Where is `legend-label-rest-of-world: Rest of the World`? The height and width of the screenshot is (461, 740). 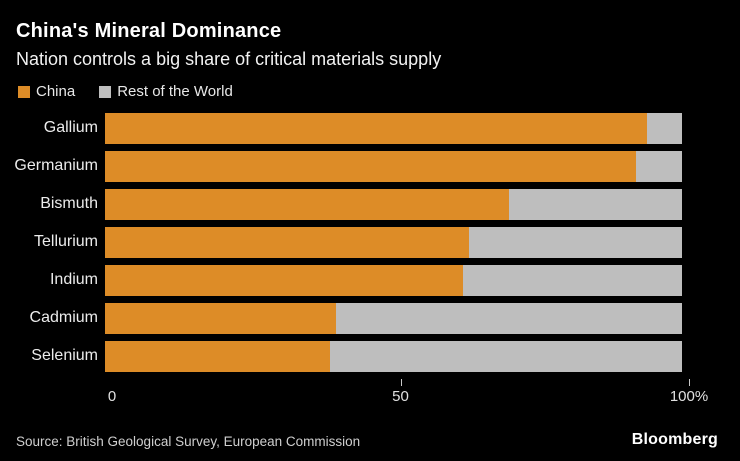
legend-label-rest-of-world: Rest of the World is located at coordinates (175, 92).